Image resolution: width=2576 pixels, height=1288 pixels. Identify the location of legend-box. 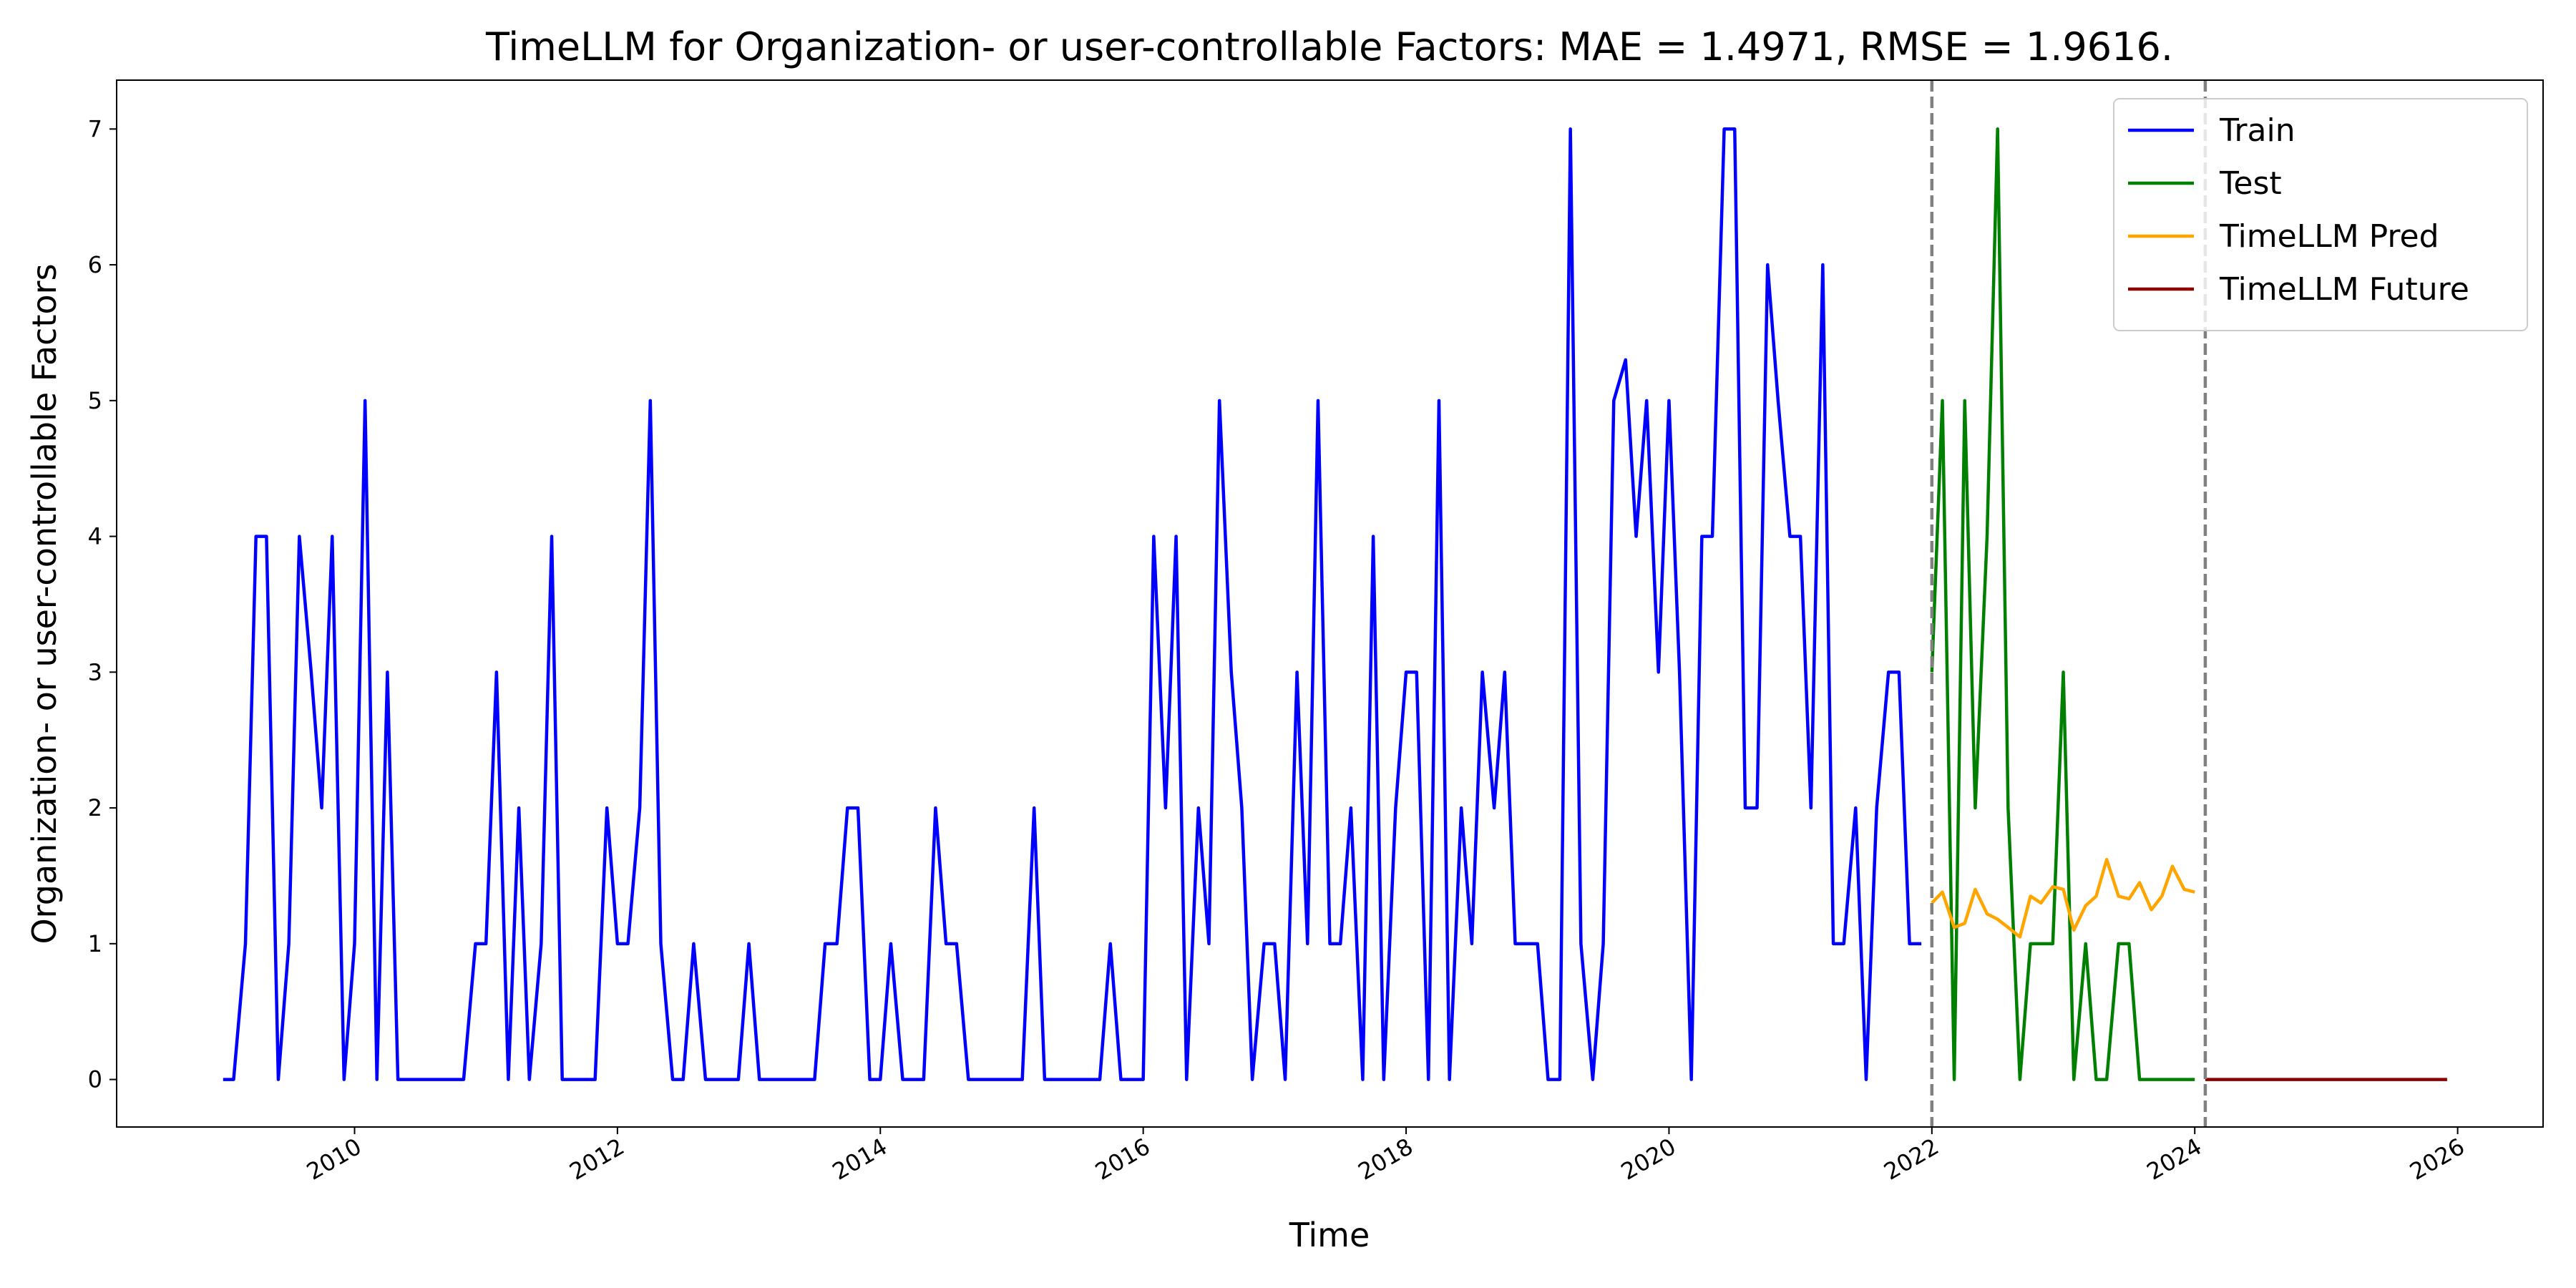
(2320, 214).